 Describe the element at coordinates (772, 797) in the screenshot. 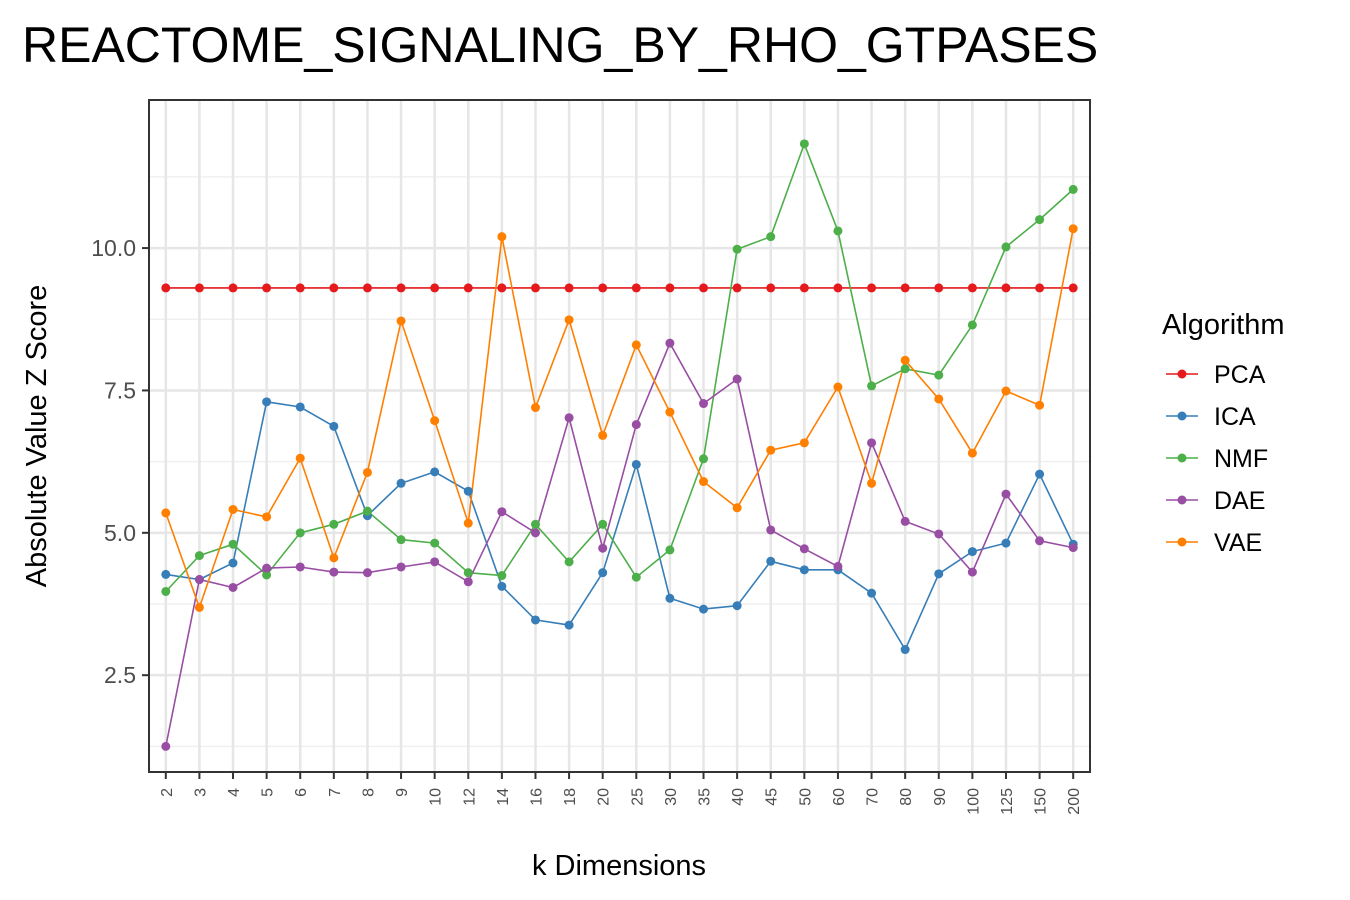

I see `x-tick-label: 45` at that location.